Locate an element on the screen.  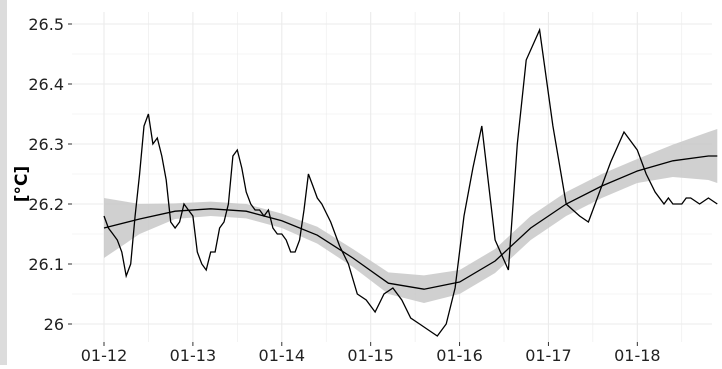
y-tick-label: 26.2 is located at coordinates (46, 204).